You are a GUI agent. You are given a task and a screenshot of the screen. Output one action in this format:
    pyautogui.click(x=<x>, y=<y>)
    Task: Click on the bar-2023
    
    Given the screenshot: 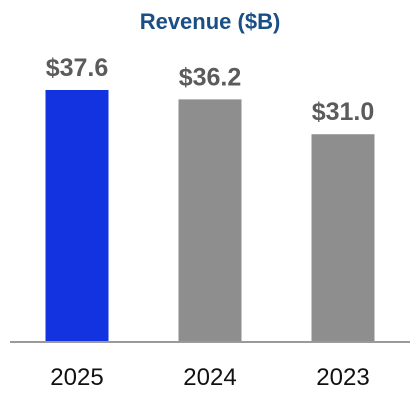 What is the action you would take?
    pyautogui.click(x=343, y=238)
    